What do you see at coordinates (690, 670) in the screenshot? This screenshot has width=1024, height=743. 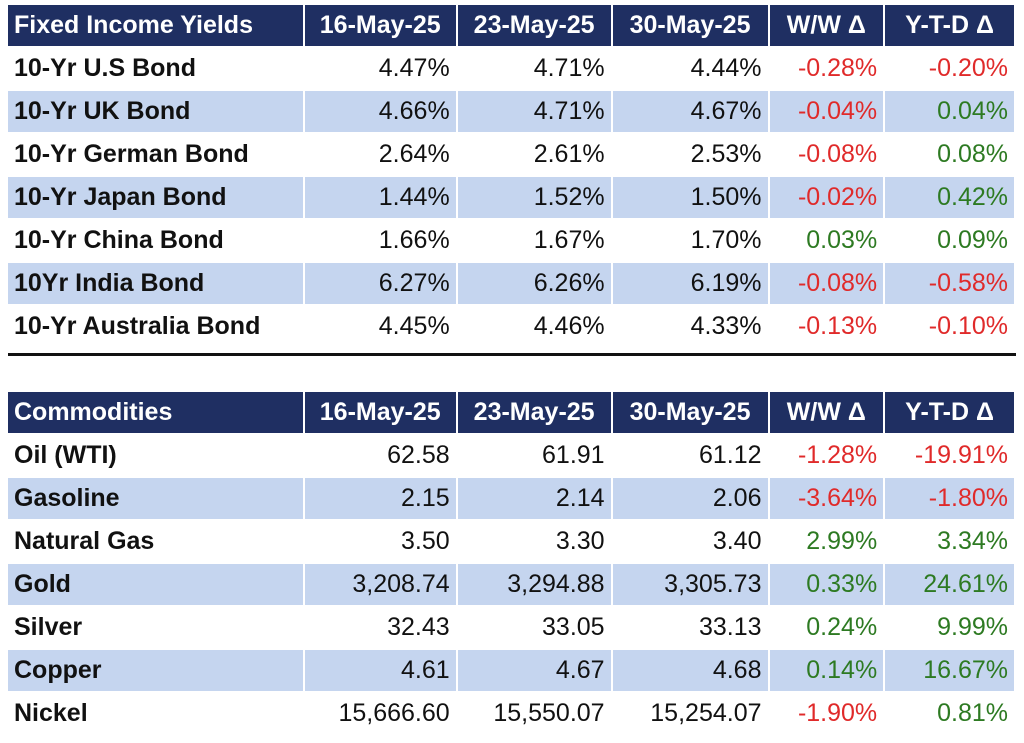 I see `value-cell: 4.68` at bounding box center [690, 670].